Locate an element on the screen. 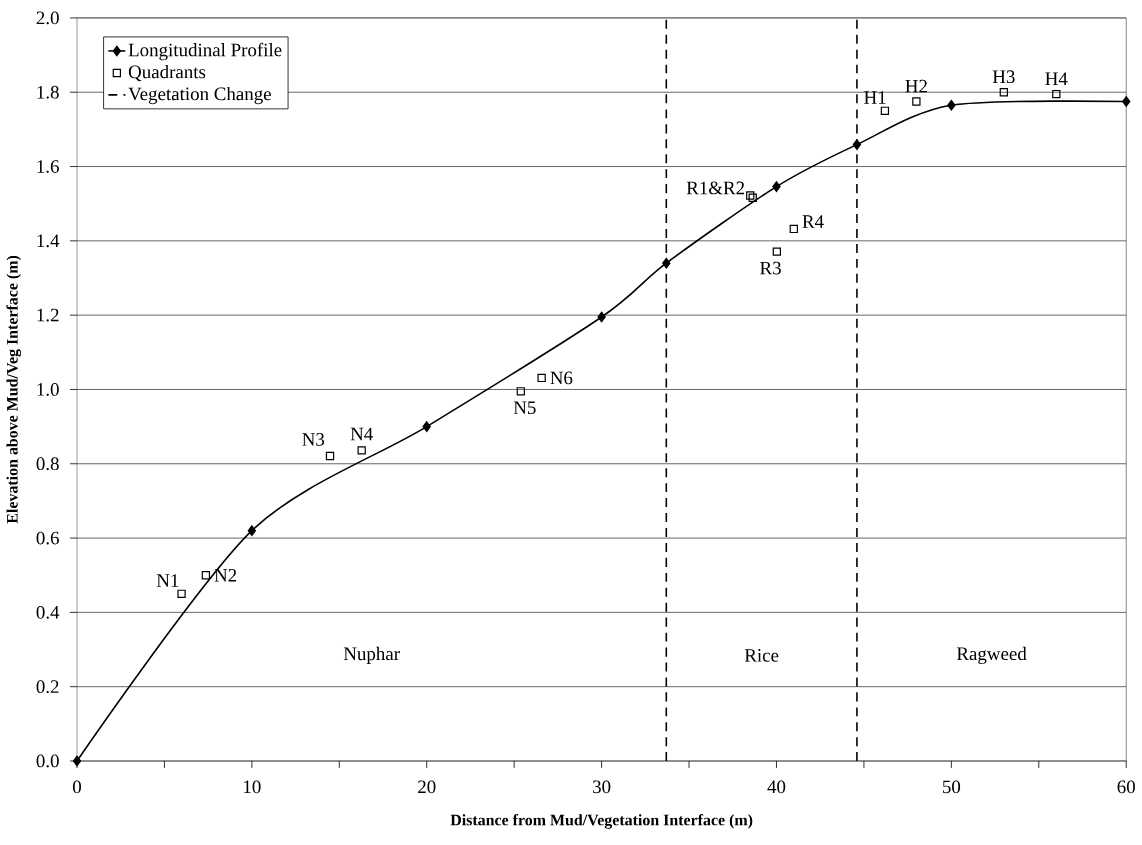 The image size is (1142, 845). annotation: R1&R2 is located at coordinates (715, 188).